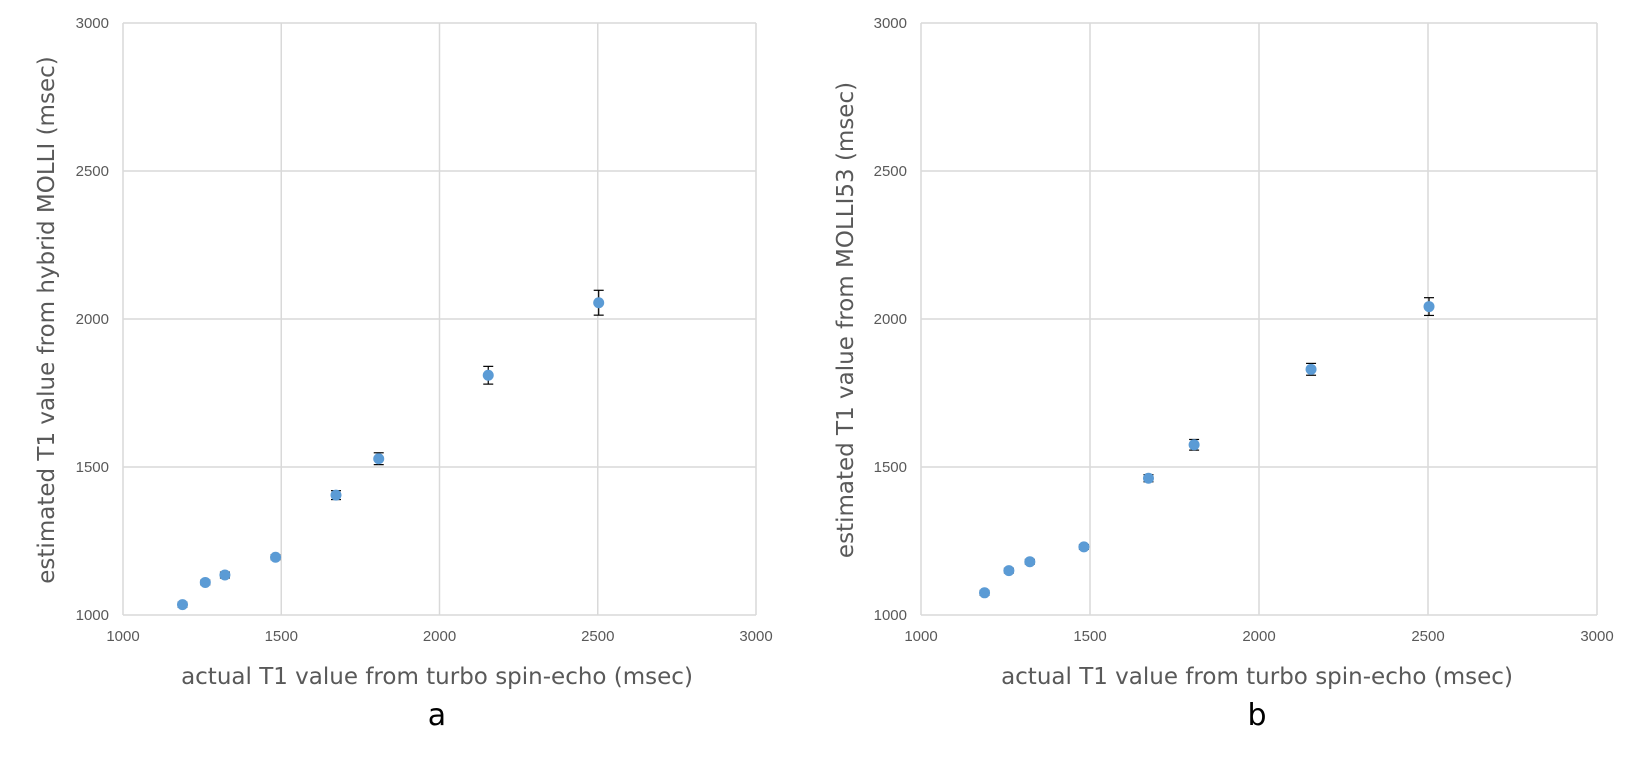 The image size is (1639, 759). Describe the element at coordinates (1256, 715) in the screenshot. I see `panel-label: b` at that location.